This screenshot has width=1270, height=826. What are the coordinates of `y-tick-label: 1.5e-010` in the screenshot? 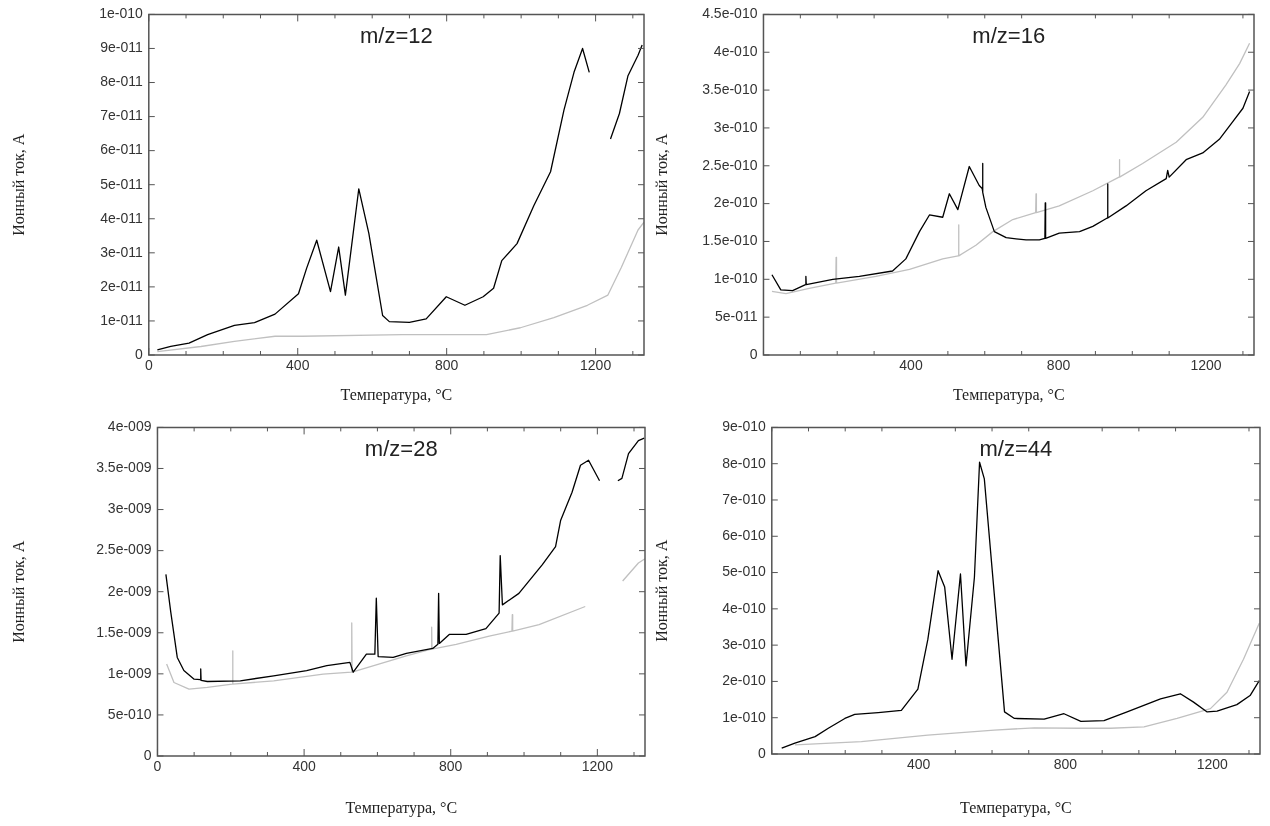 It's located at (730, 240).